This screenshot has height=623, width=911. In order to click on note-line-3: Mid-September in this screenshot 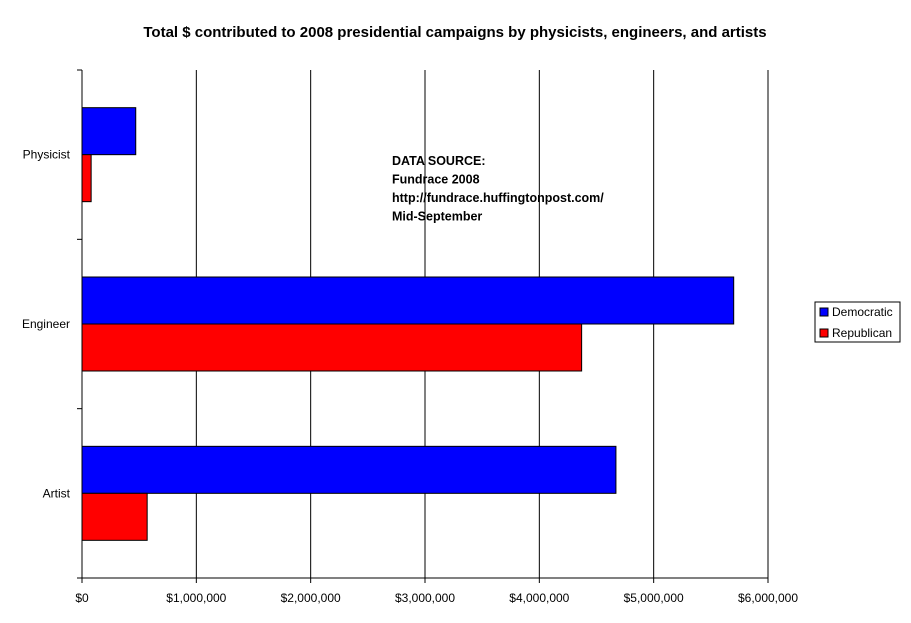, I will do `click(437, 217)`.